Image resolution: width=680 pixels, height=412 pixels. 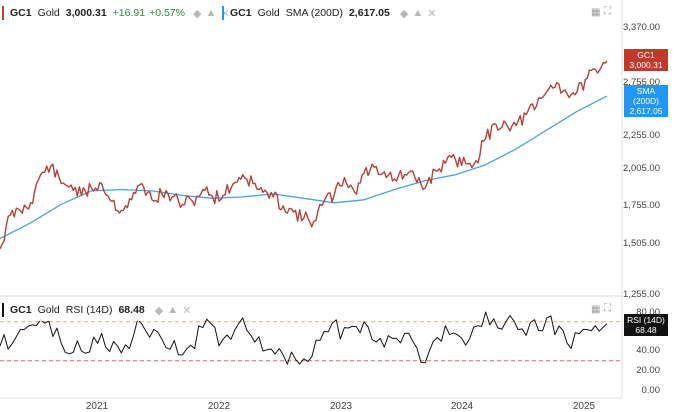 I want to click on price-color-marker, so click(x=3, y=13).